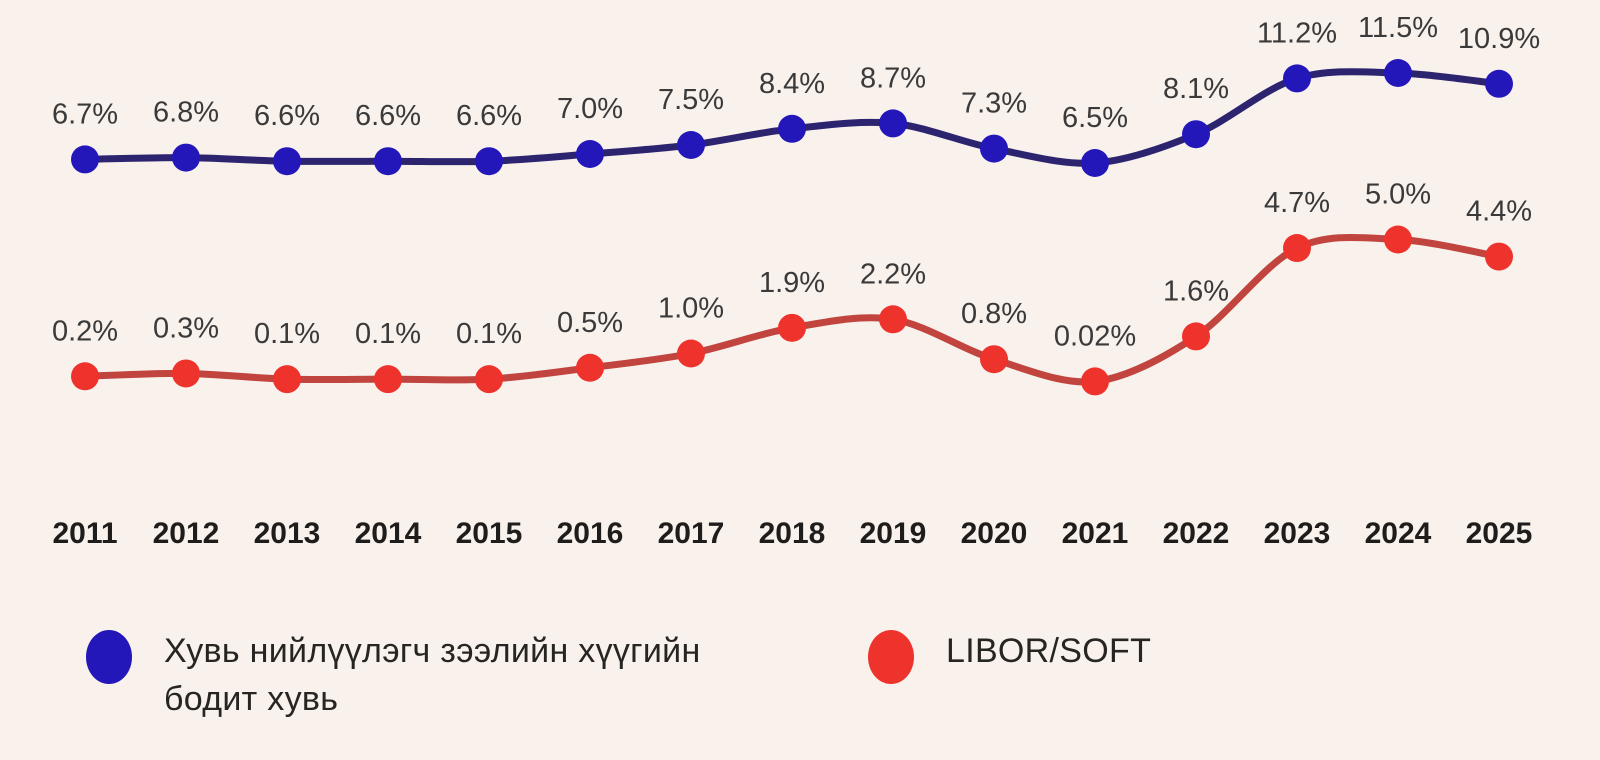  I want to click on series-point-red-2022, so click(1196, 336).